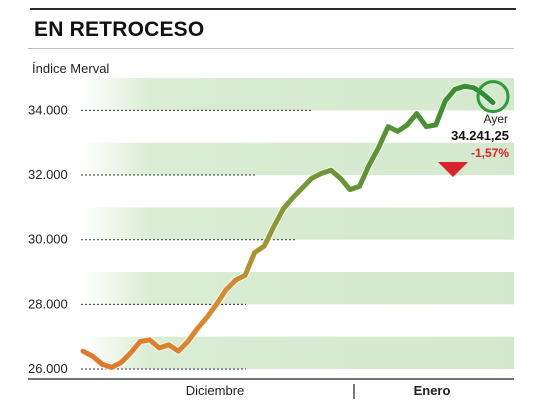 This screenshot has width=540, height=405. Describe the element at coordinates (48, 368) in the screenshot. I see `y-tick-label: 26.000` at that location.